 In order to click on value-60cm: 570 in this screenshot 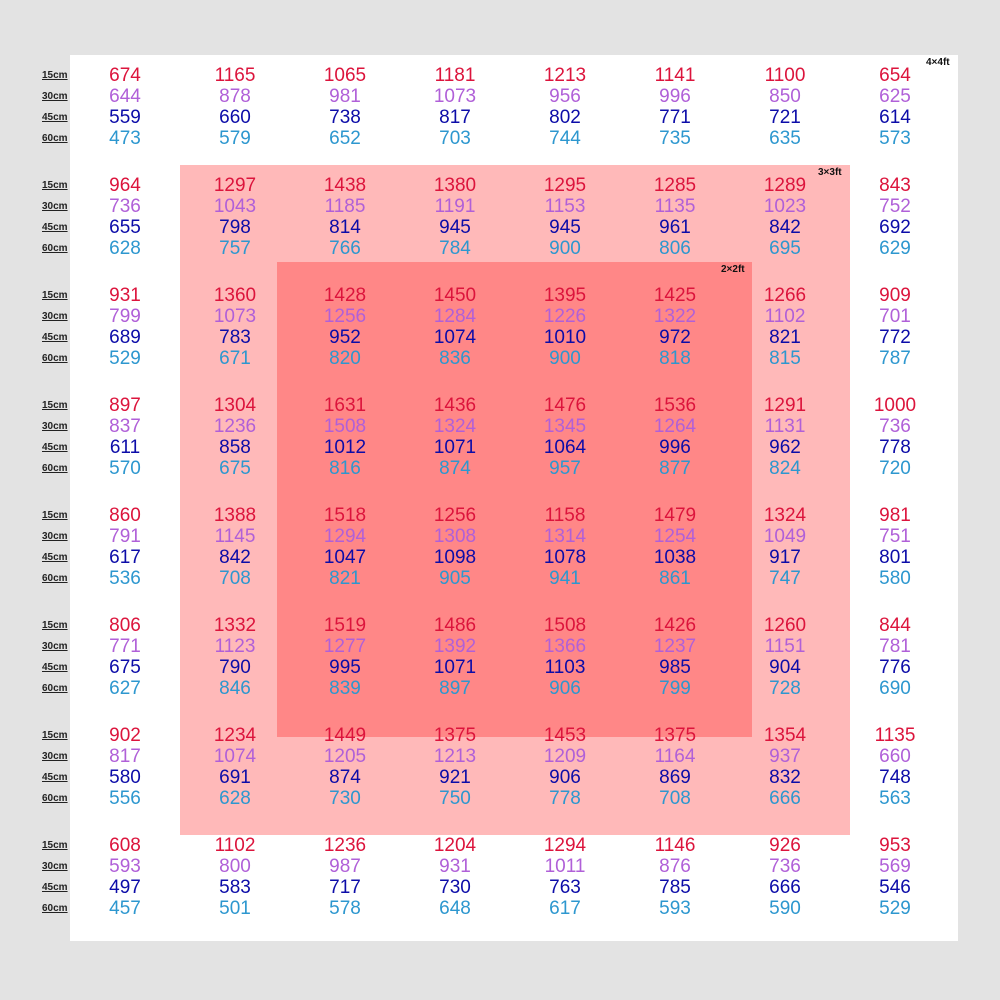, I will do `click(125, 468)`.